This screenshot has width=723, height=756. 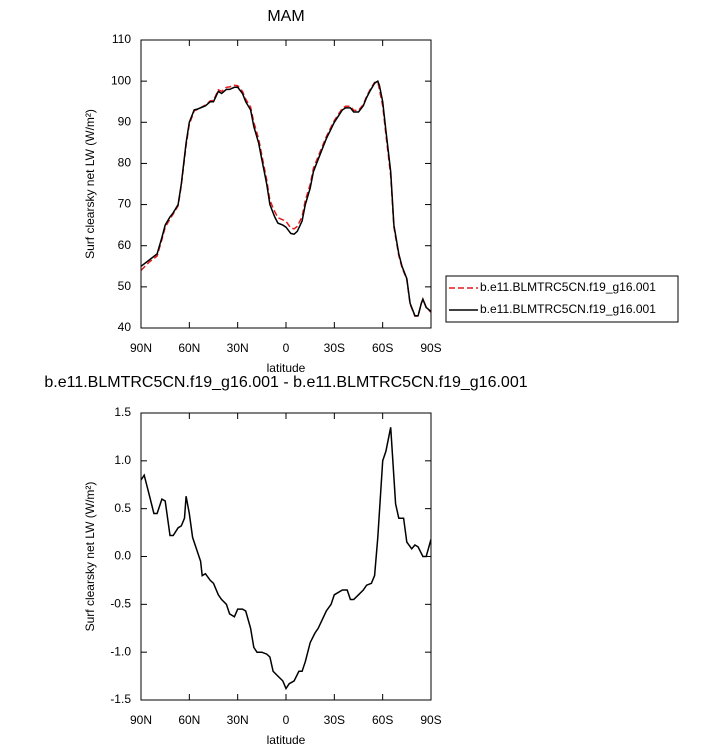 What do you see at coordinates (125, 327) in the screenshot?
I see `y-tick-label: 40` at bounding box center [125, 327].